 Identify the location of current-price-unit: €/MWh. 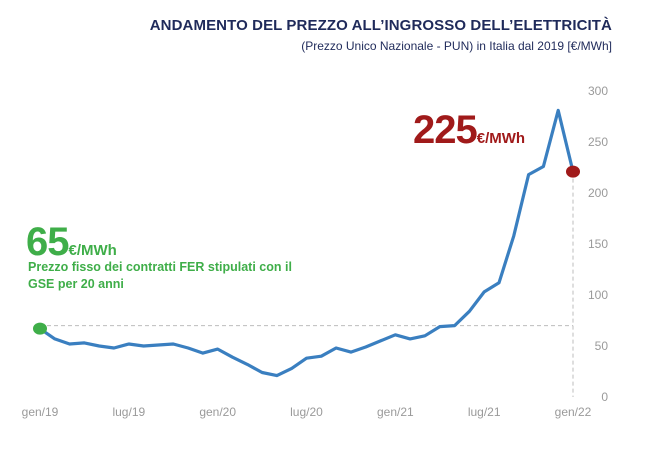
(501, 138).